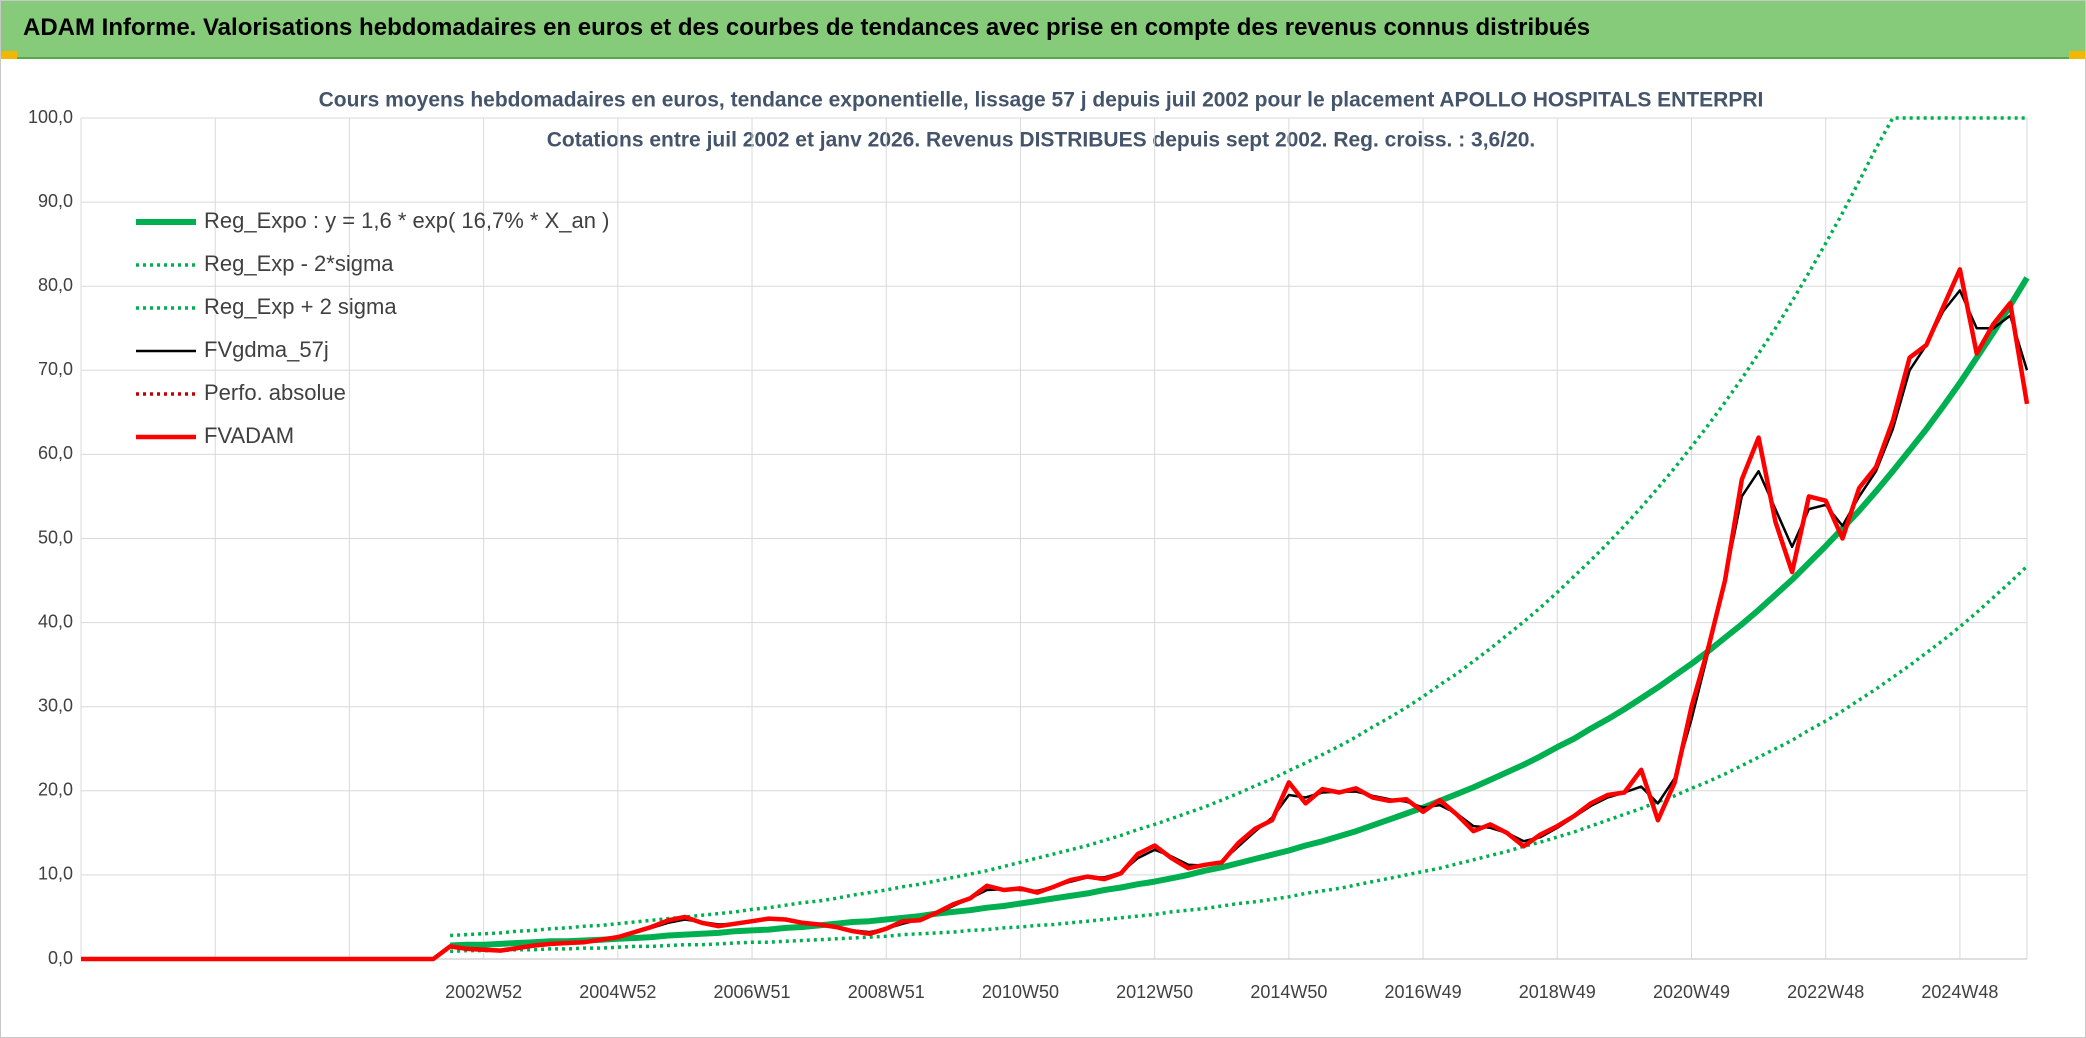  I want to click on legend-label: Reg_Expo : y = 1,6 * exp( 16,7% * X_an ), so click(406, 220).